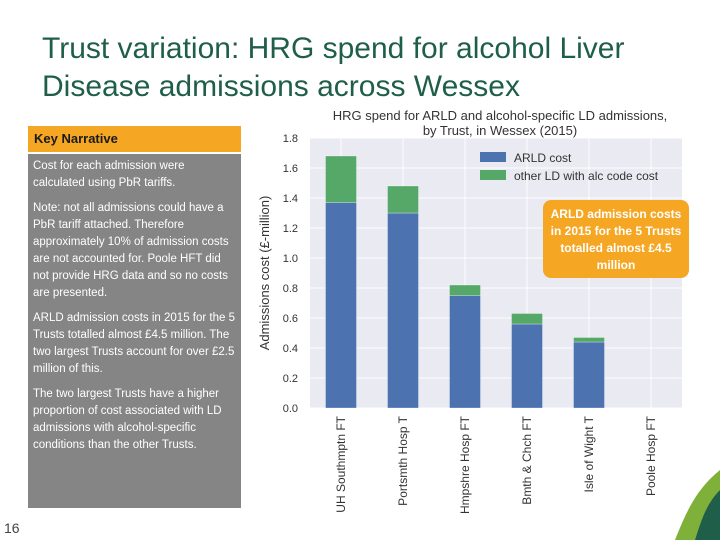 Image resolution: width=720 pixels, height=540 pixels. Describe the element at coordinates (290, 169) in the screenshot. I see `y-tick-label: 1.6` at that location.